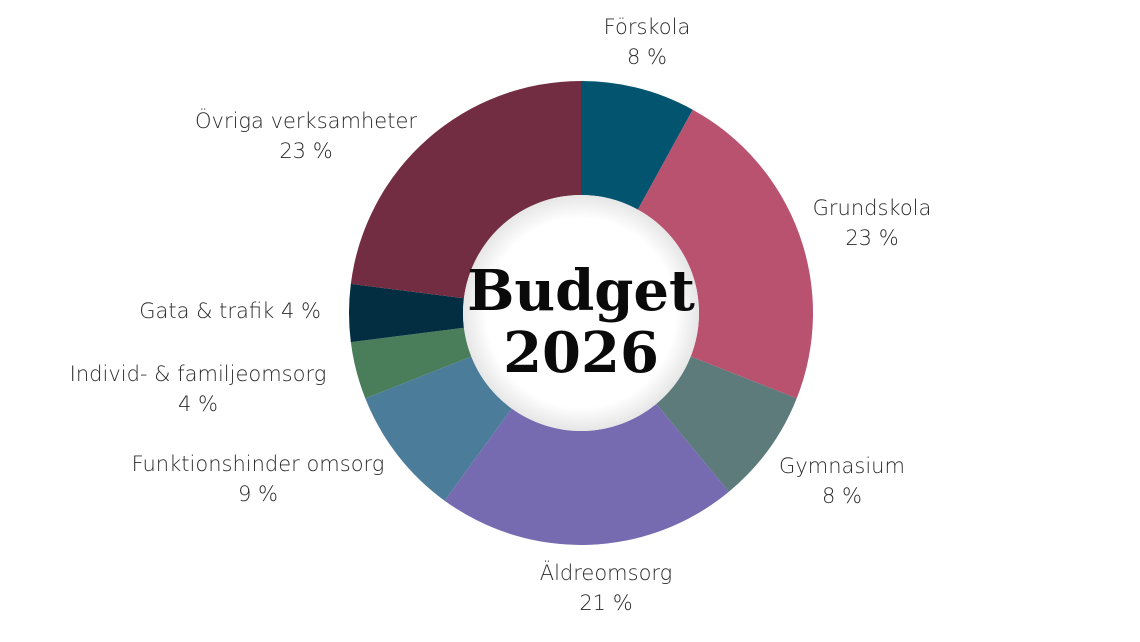  Describe the element at coordinates (406, 313) in the screenshot. I see `donut-slice-gata-trafik` at that location.